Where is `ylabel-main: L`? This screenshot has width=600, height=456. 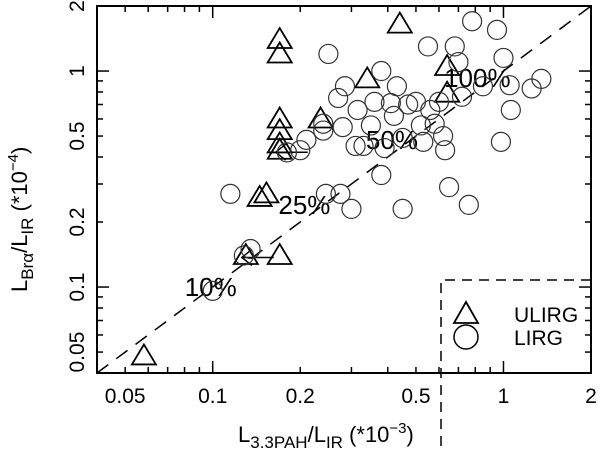
ylabel-main: L is located at coordinates (19, 286).